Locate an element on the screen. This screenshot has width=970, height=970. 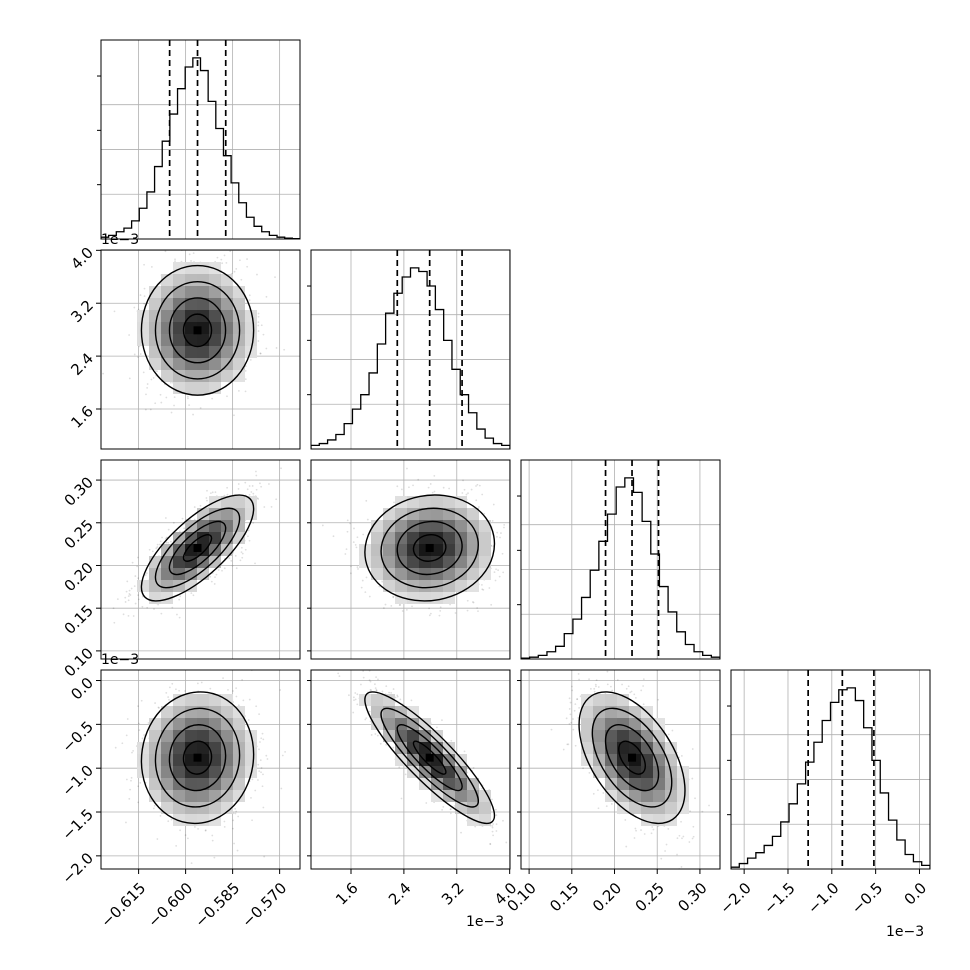
histogram-steps is located at coordinates (410, 358).